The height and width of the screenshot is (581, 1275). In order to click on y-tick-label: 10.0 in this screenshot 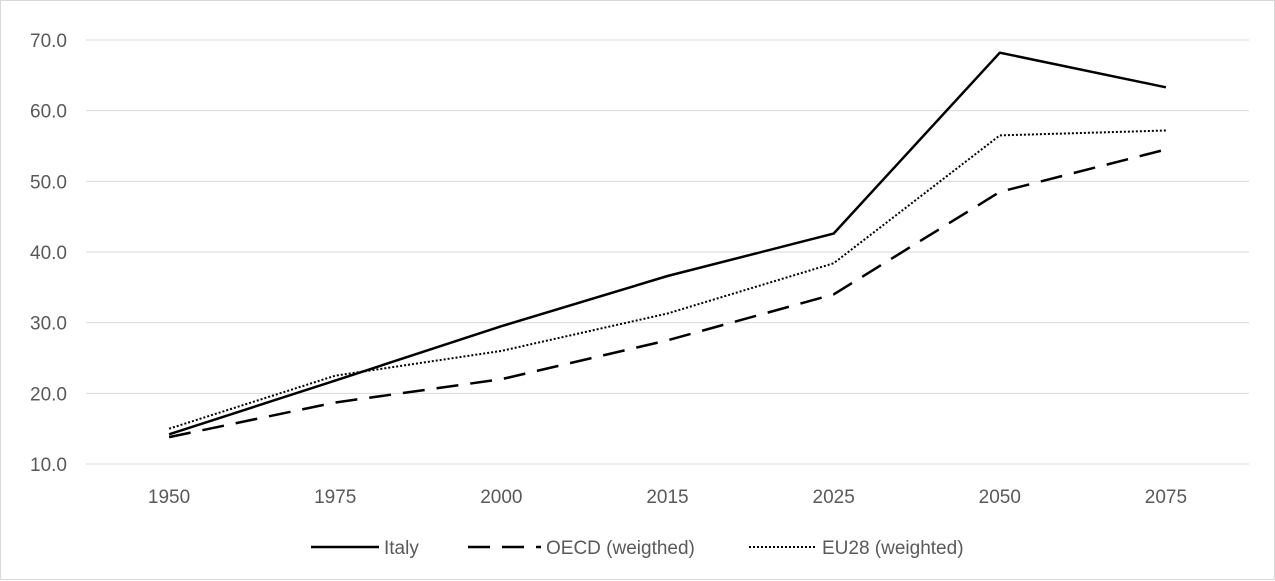, I will do `click(48, 465)`.